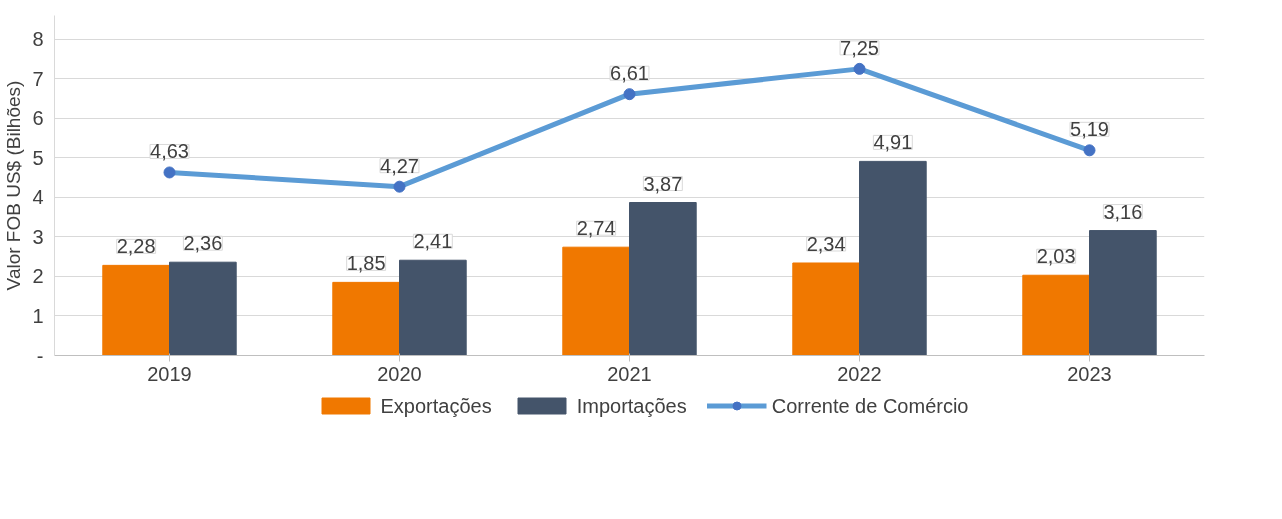  What do you see at coordinates (629, 373) in the screenshot?
I see `x-tick-label: 2021` at bounding box center [629, 373].